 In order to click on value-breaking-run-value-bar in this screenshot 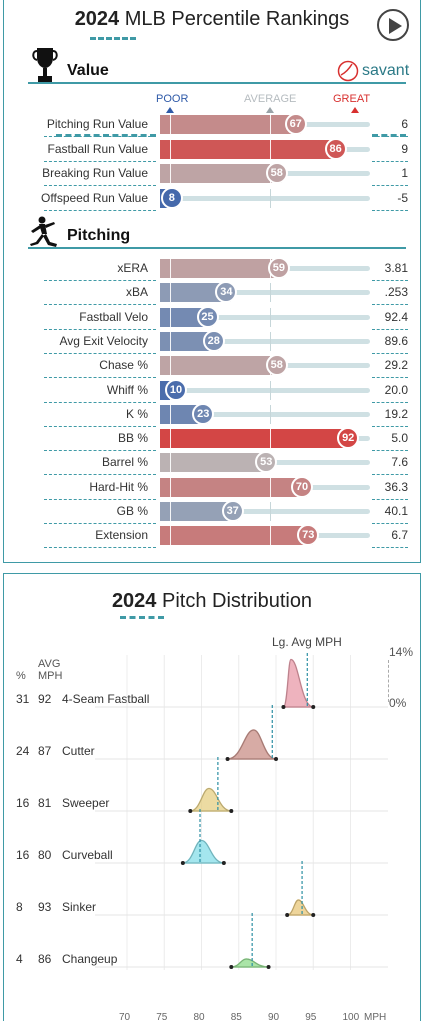, I will do `click(221, 173)`.